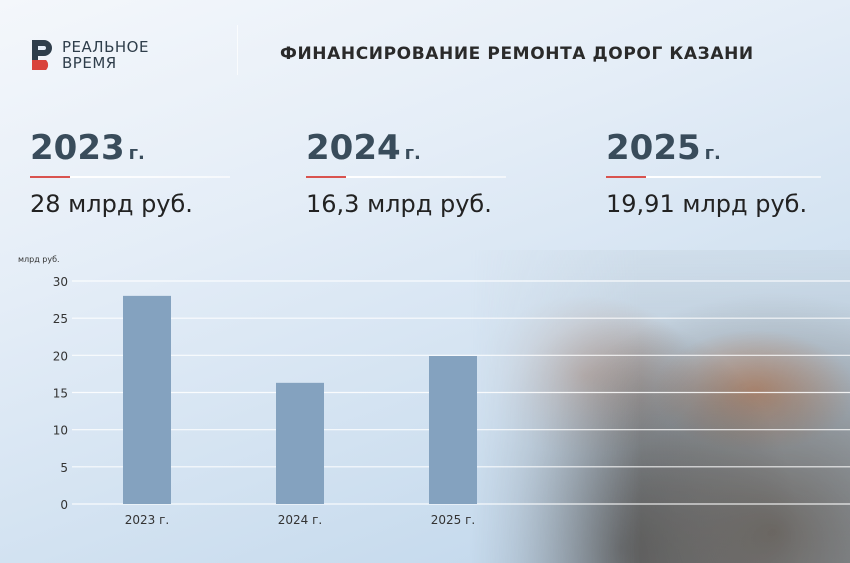 Image resolution: width=850 pixels, height=563 pixels. What do you see at coordinates (147, 399) in the screenshot?
I see `bar-2023` at bounding box center [147, 399].